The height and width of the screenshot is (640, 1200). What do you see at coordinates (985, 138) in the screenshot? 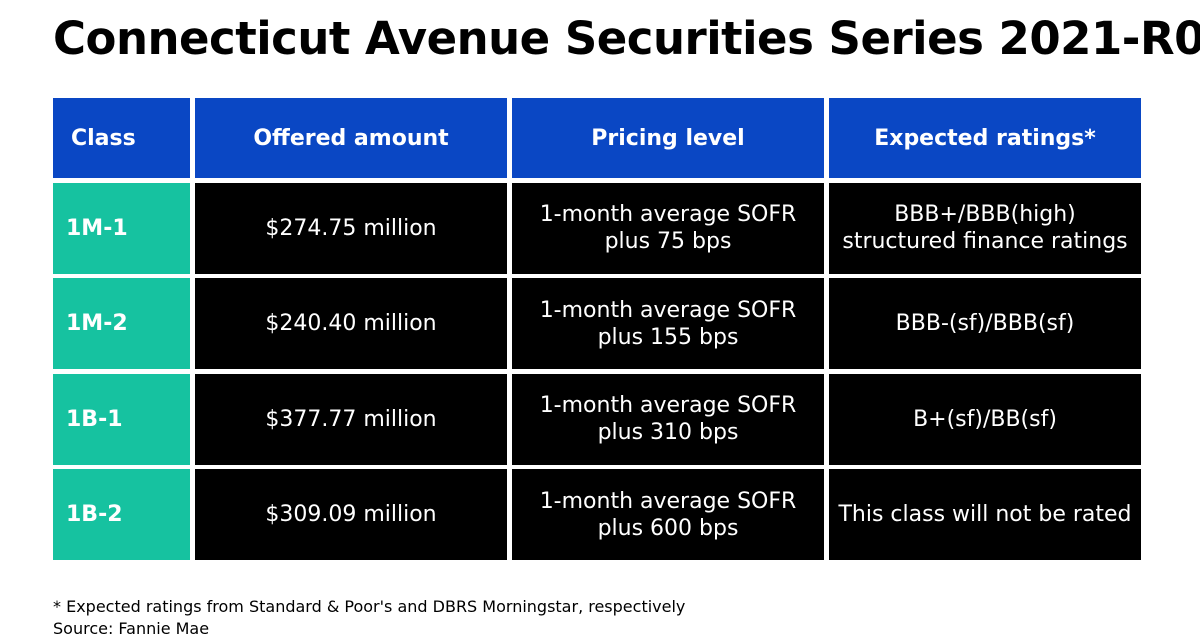
I see `header-expected-ratings: Expected ratings*` at bounding box center [985, 138].